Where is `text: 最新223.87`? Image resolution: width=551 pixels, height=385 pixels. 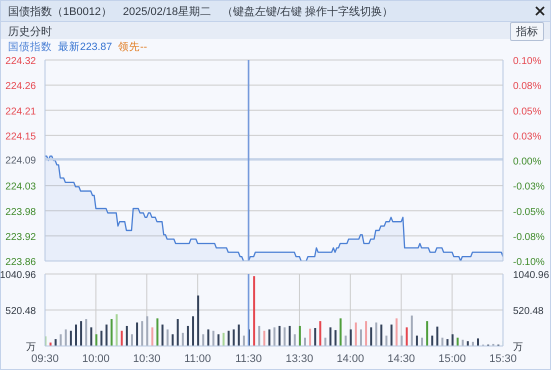
text: 最新223.87 is located at coordinates (85, 47).